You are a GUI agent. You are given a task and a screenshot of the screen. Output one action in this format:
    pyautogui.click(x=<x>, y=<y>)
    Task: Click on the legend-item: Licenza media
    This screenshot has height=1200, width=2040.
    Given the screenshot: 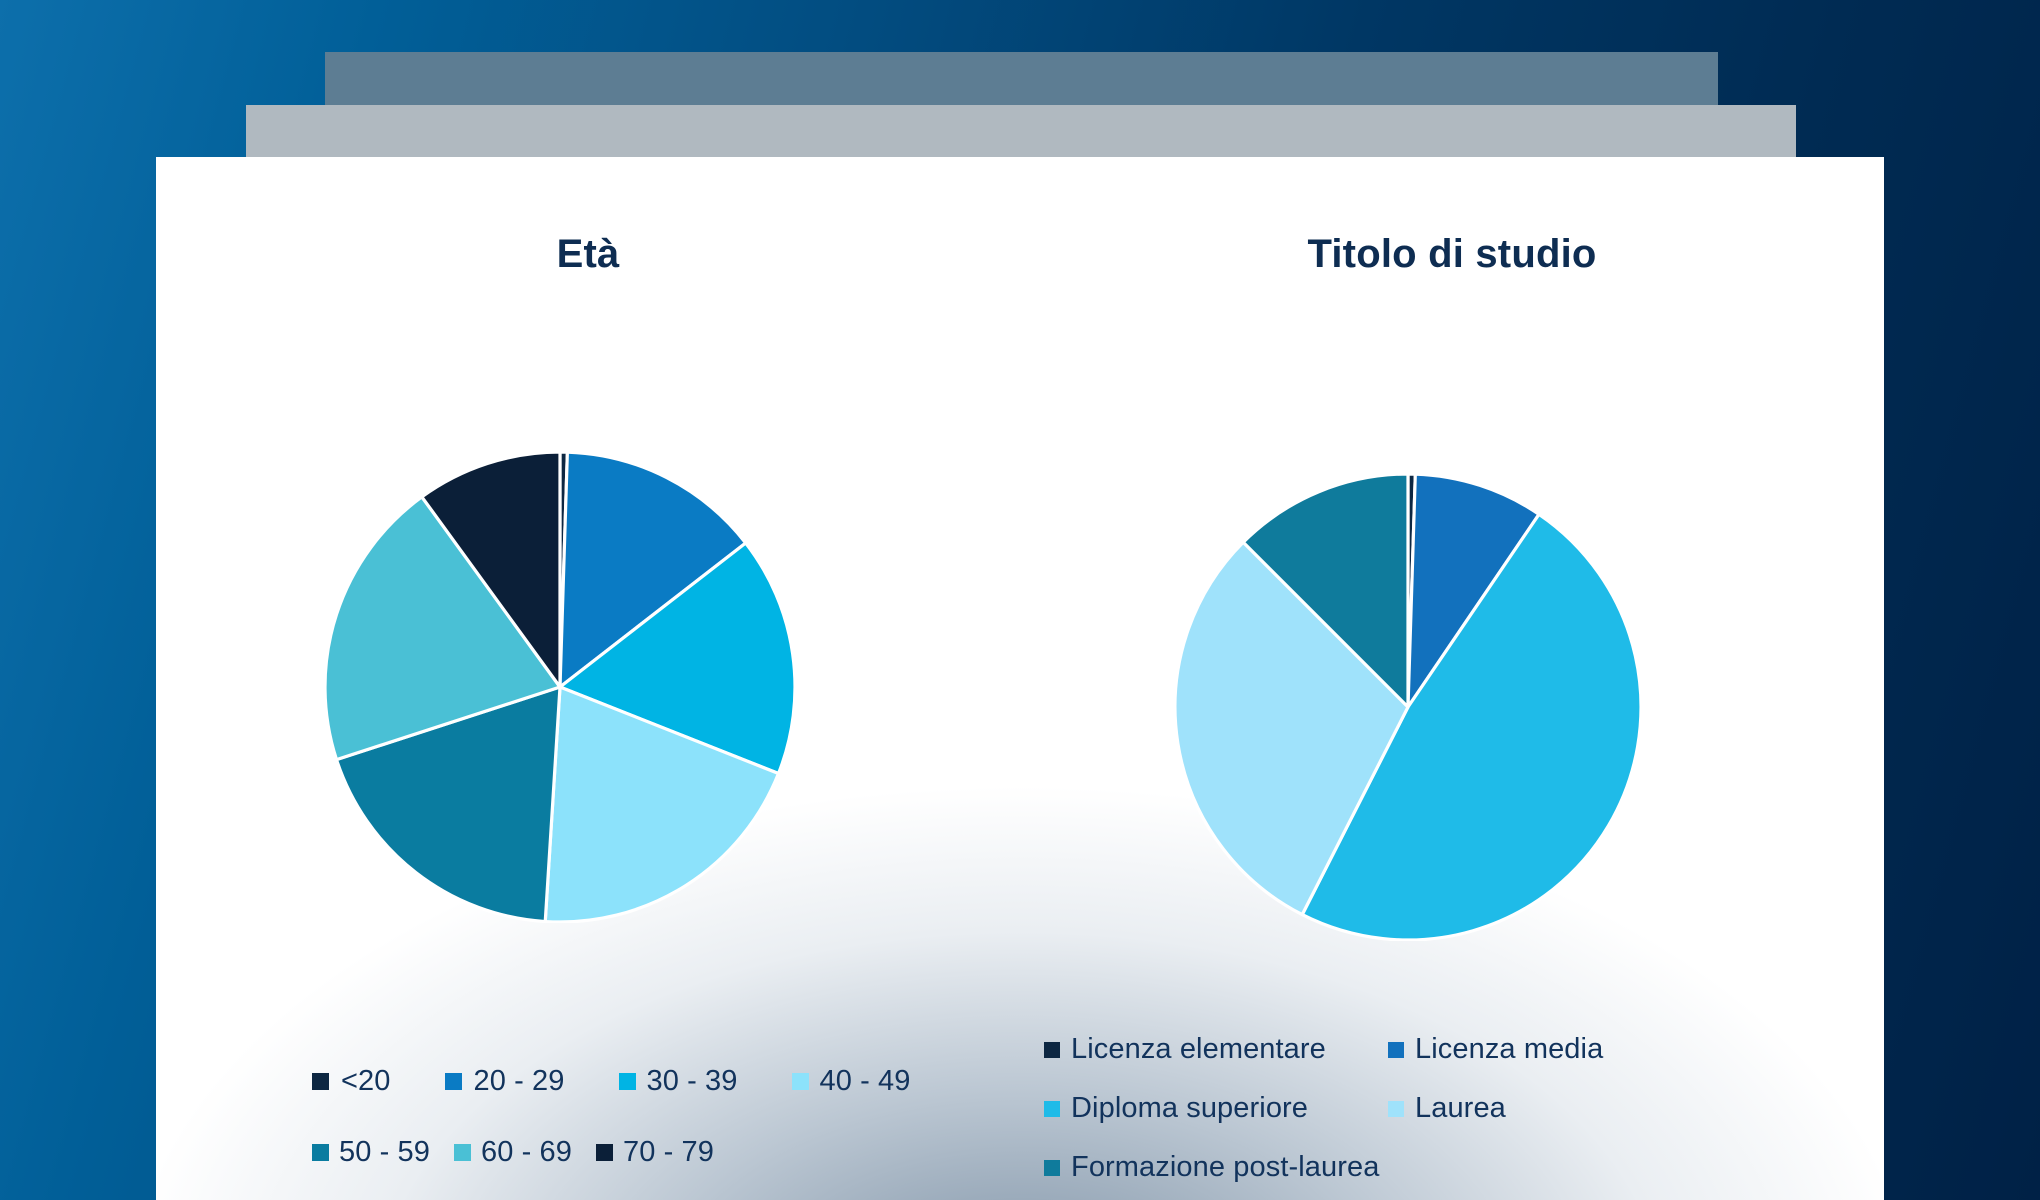 What is the action you would take?
    pyautogui.click(x=1495, y=1049)
    